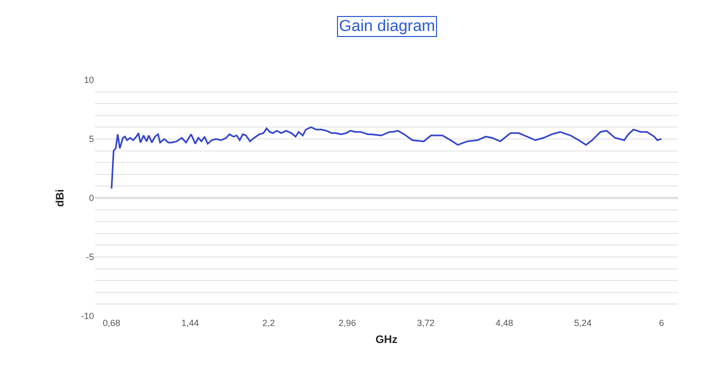  Describe the element at coordinates (87, 316) in the screenshot. I see `y-tick-label: -10` at that location.